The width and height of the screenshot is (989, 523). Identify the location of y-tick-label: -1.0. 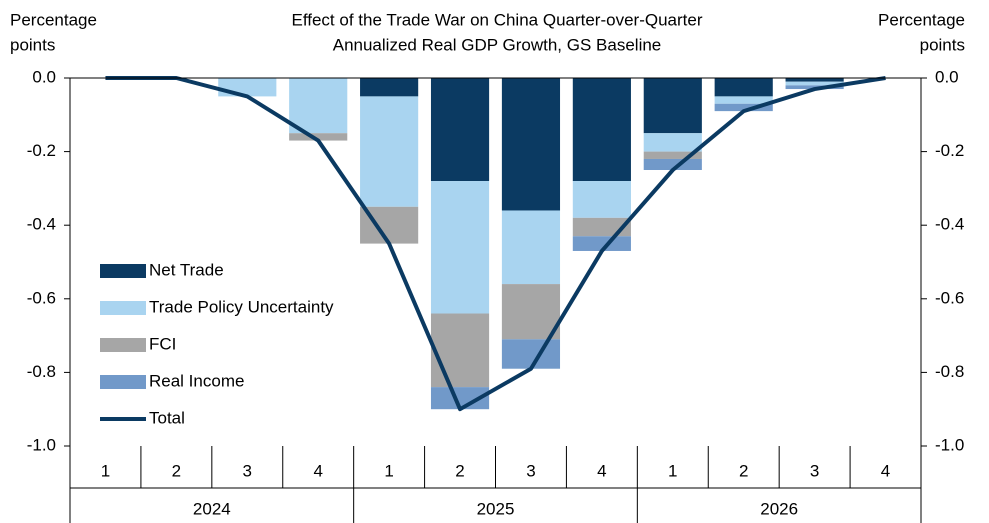
(41, 444).